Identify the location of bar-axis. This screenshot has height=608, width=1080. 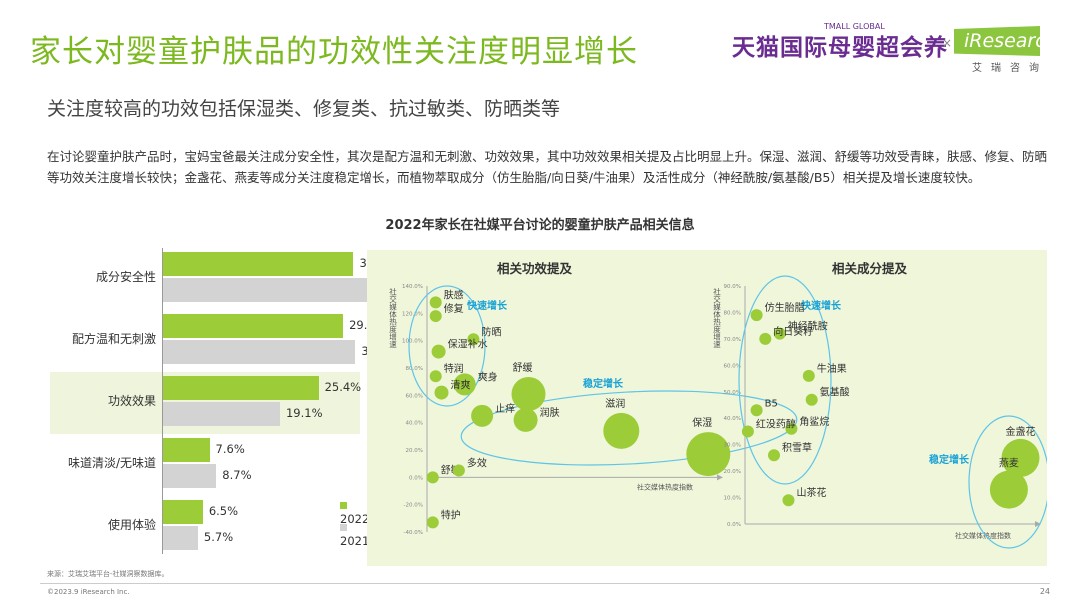
(162, 401).